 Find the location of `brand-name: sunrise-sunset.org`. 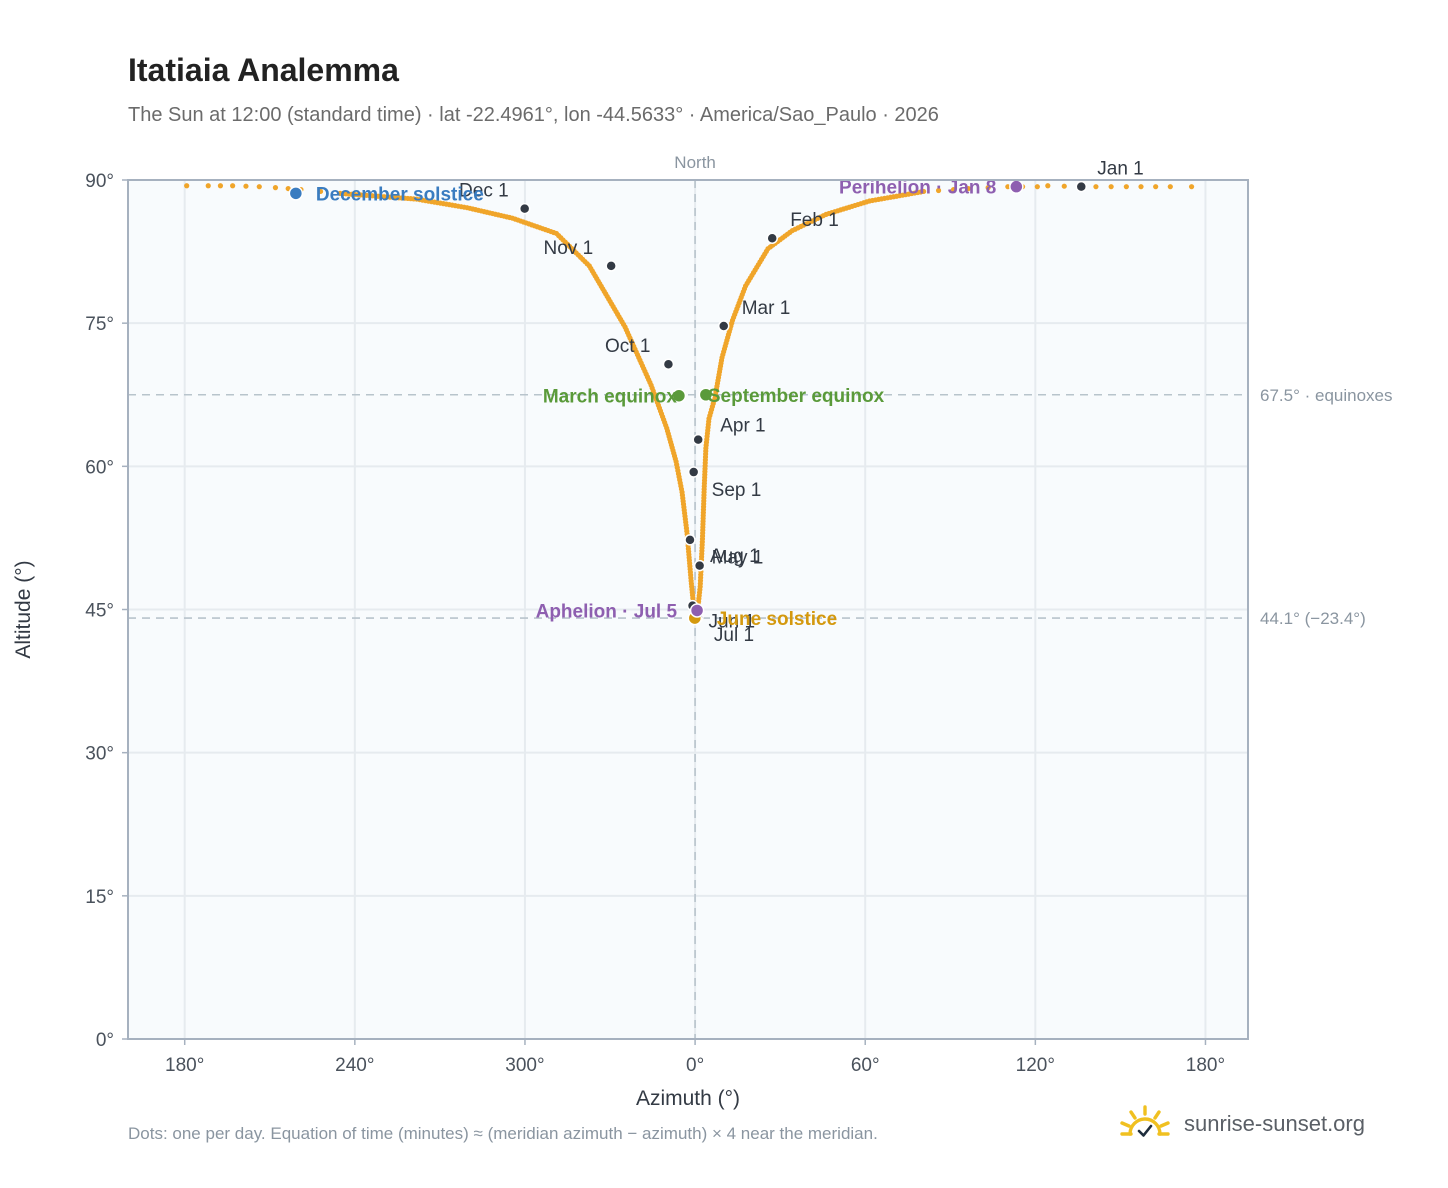

brand-name: sunrise-sunset.org is located at coordinates (1274, 1123).